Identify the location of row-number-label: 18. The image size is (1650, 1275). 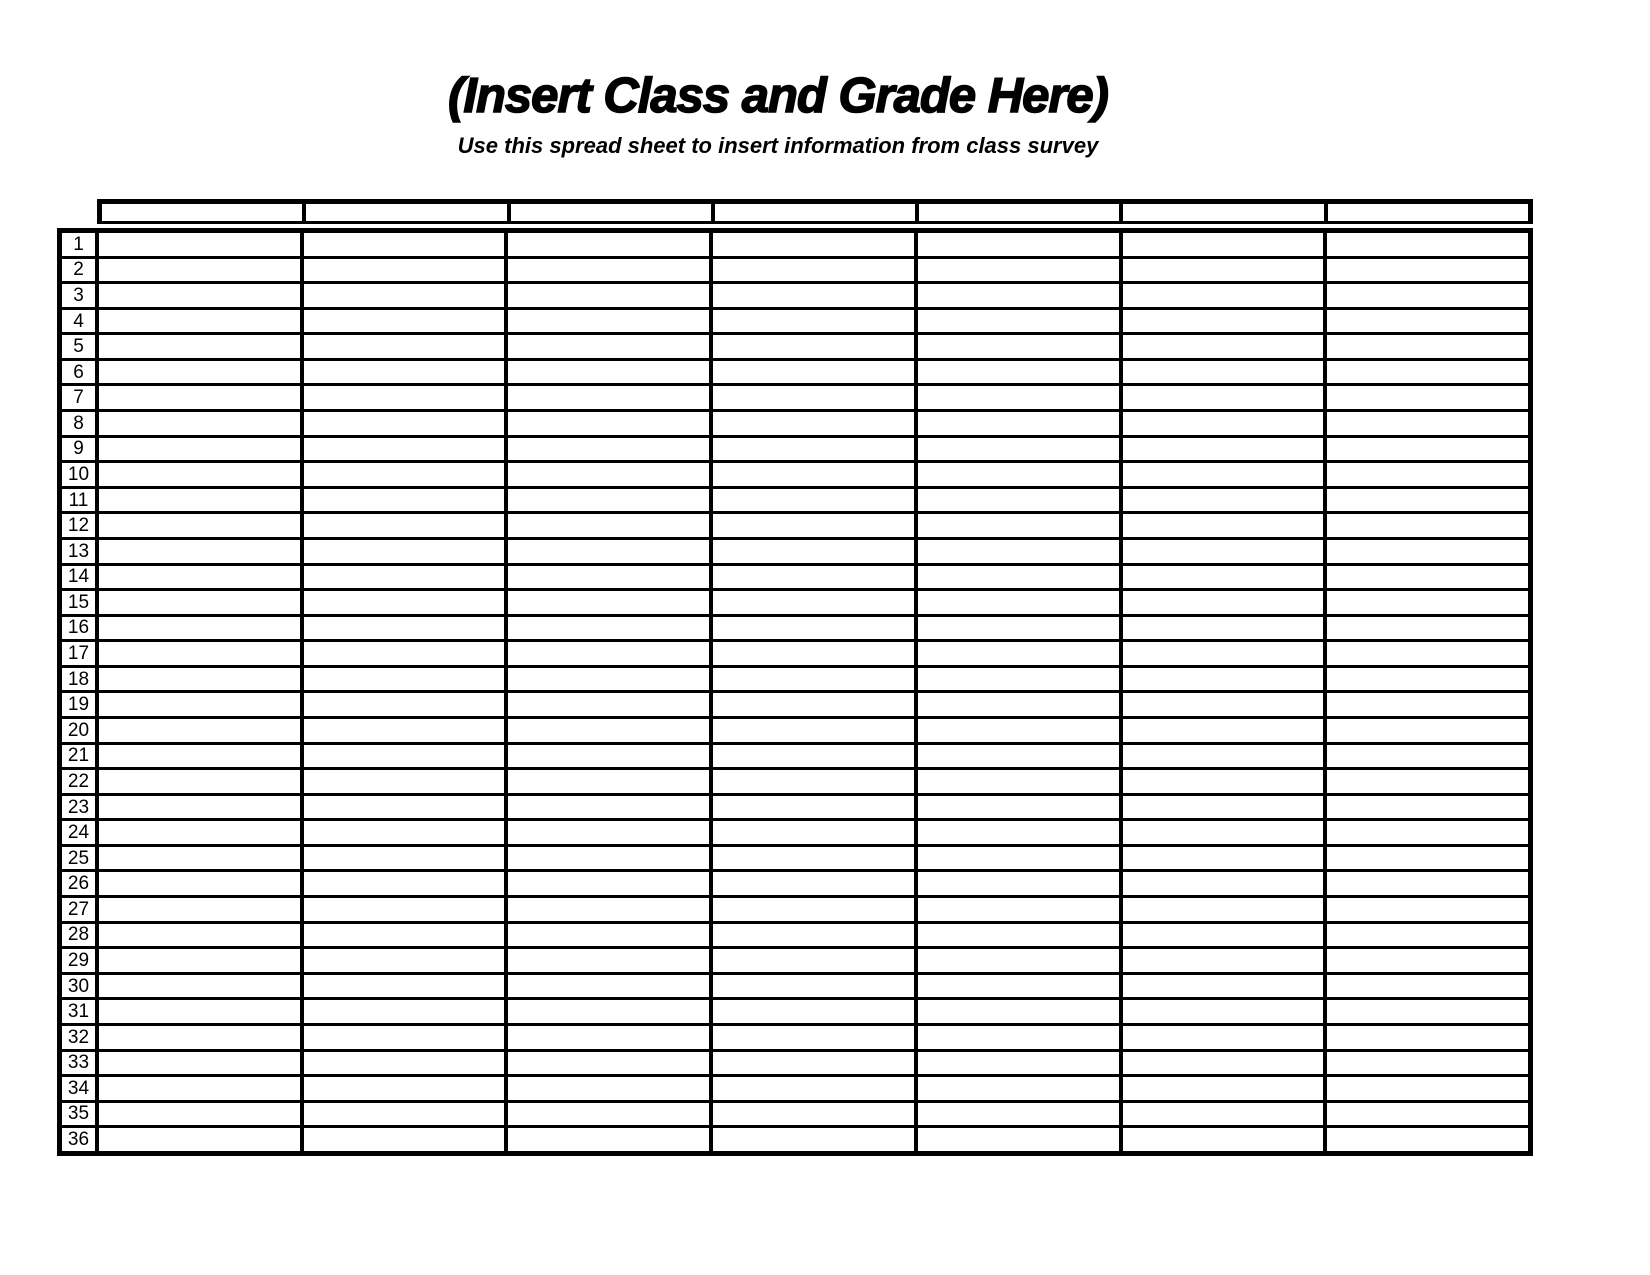
(78, 681).